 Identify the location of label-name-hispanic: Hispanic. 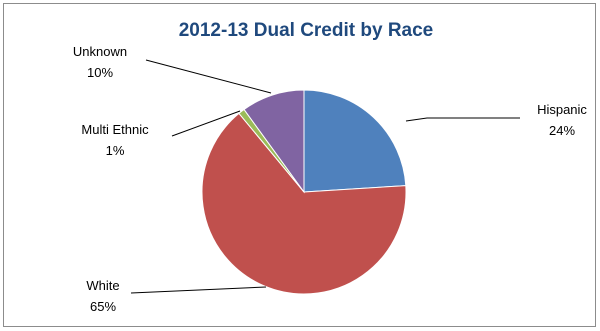
(562, 109).